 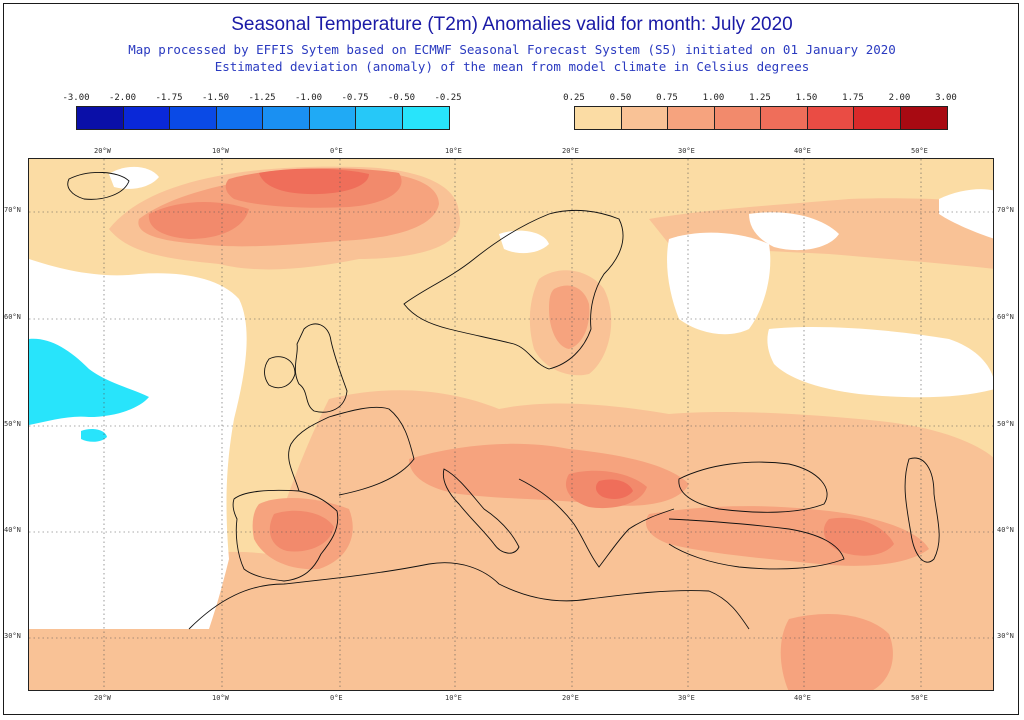 What do you see at coordinates (351, 451) in the screenshot?
I see `coastline-france` at bounding box center [351, 451].